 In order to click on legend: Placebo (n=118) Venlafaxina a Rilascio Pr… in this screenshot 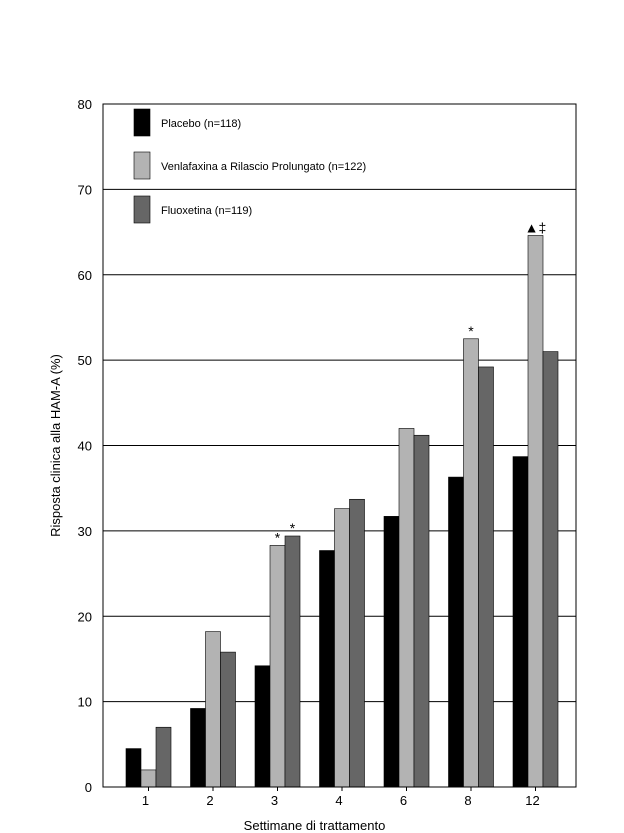, I will do `click(249, 166)`.